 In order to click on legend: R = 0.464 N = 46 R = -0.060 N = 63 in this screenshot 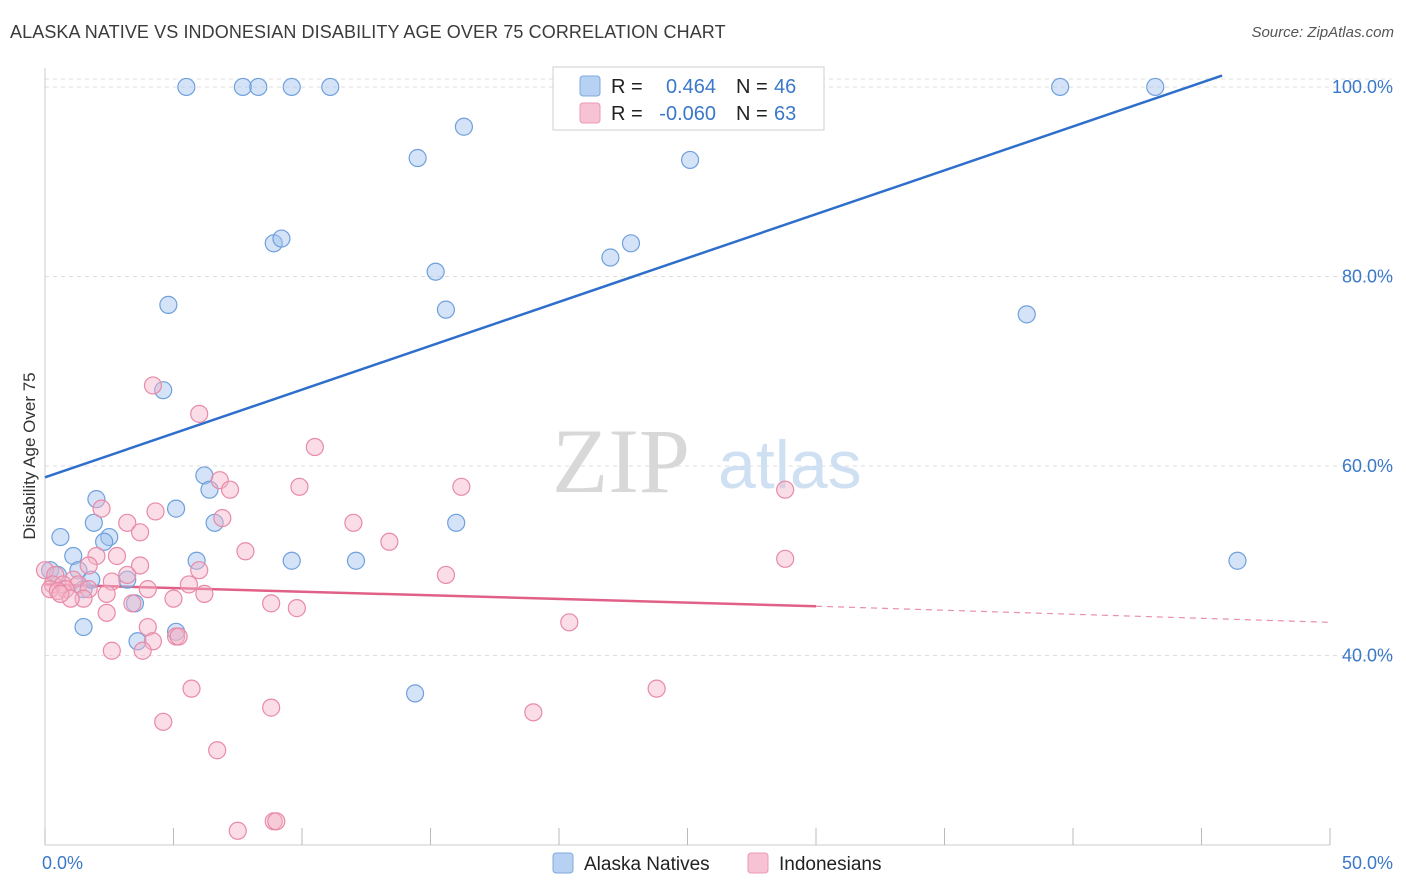, I will do `click(688, 98)`.